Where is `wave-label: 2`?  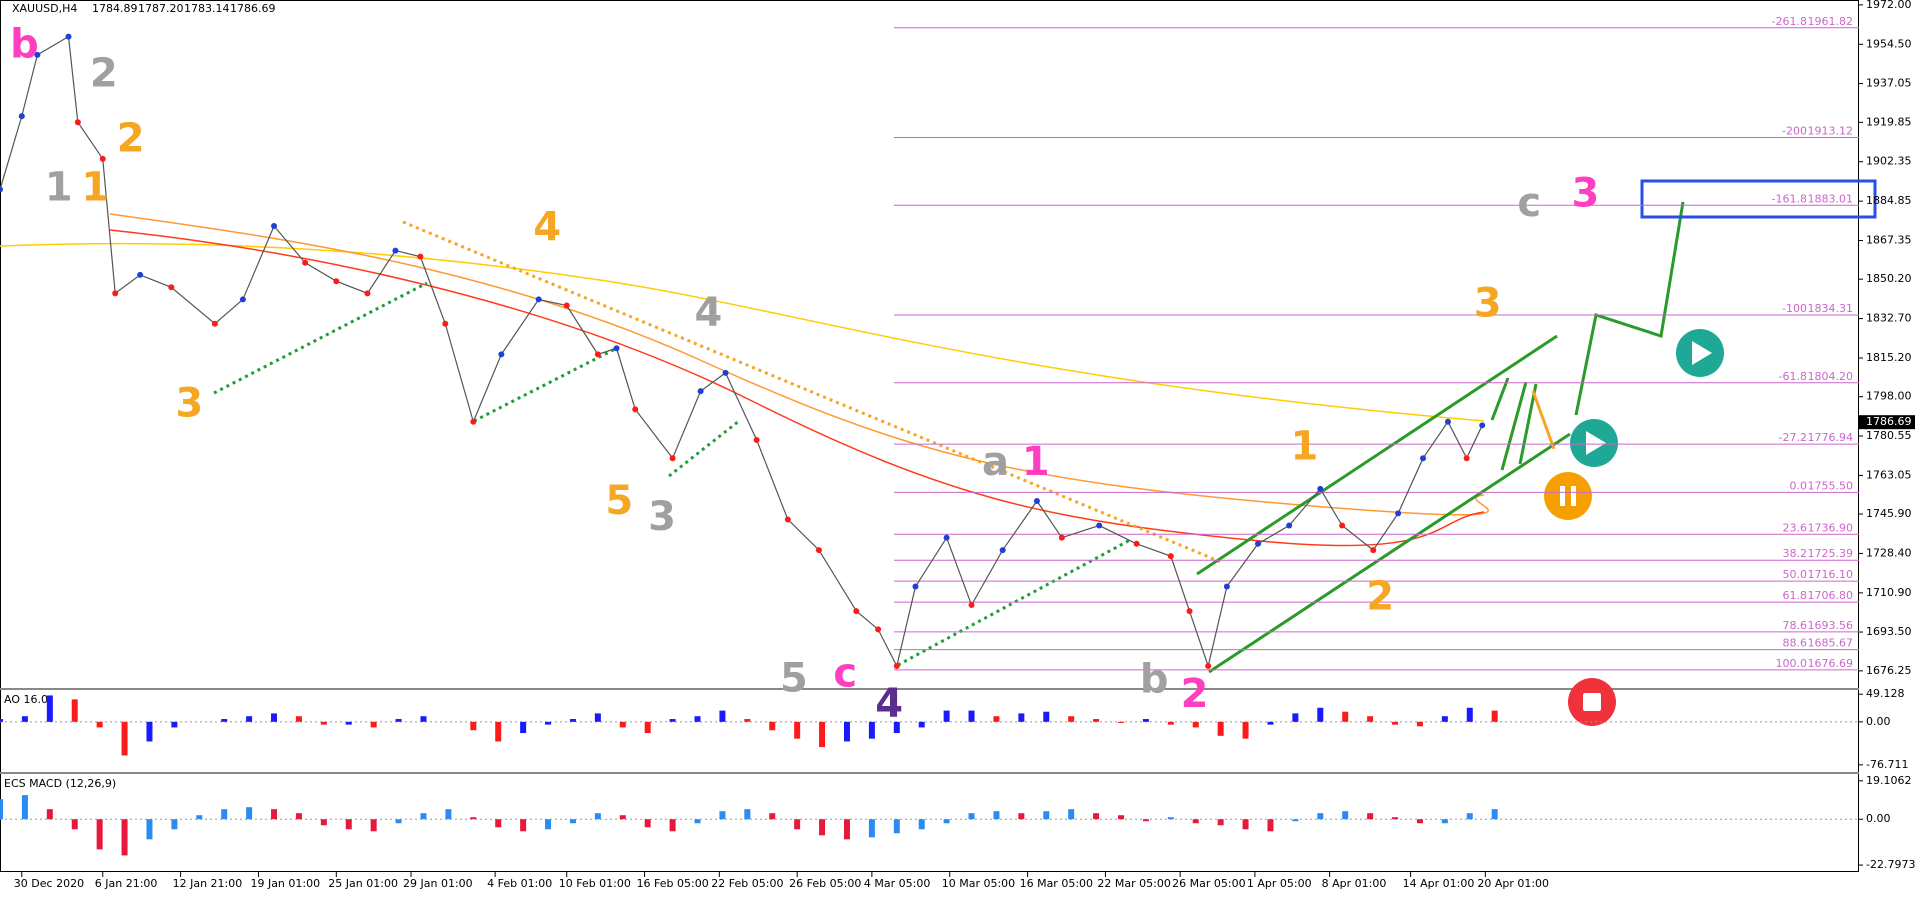 wave-label: 2 is located at coordinates (1195, 694).